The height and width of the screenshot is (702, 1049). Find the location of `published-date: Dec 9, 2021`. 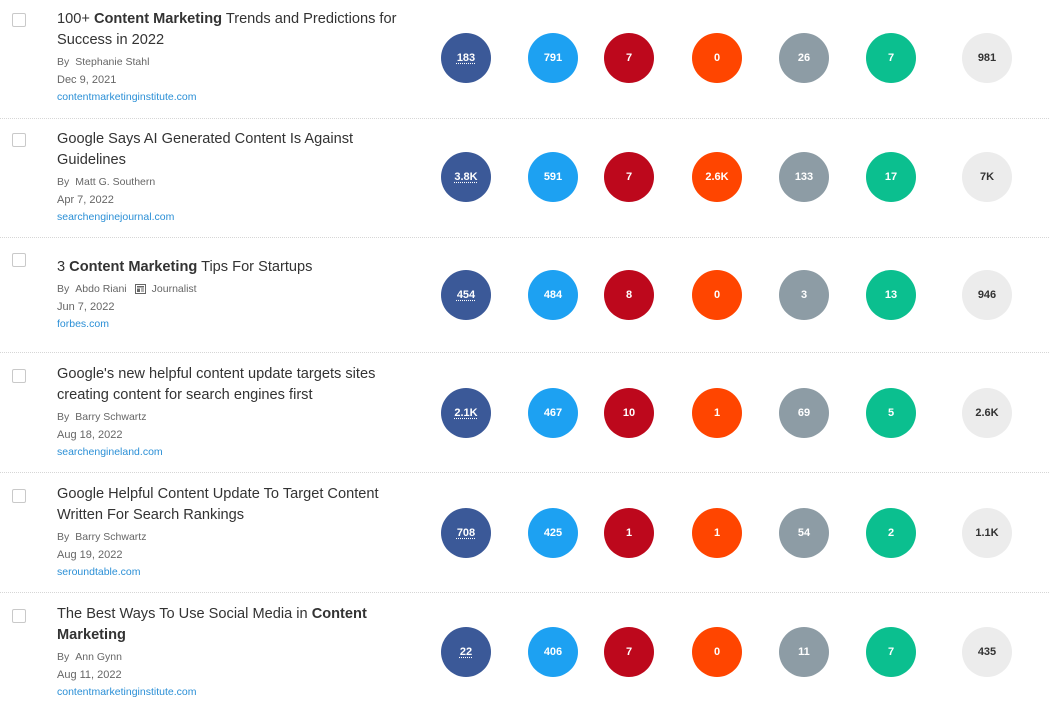

published-date: Dec 9, 2021 is located at coordinates (87, 80).